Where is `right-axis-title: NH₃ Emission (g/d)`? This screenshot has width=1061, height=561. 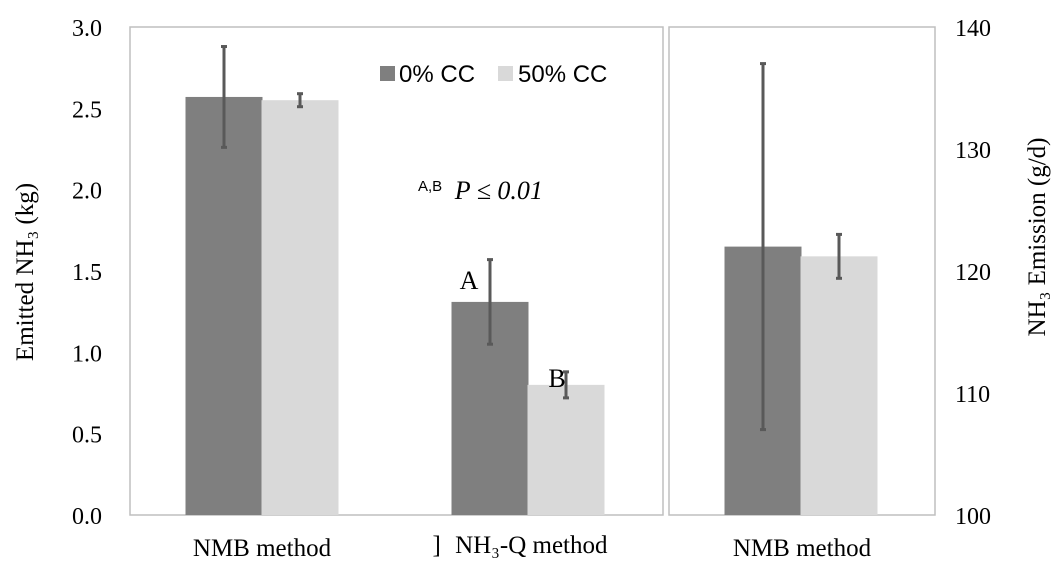
right-axis-title: NH₃ Emission (g/d) is located at coordinates (1037, 237).